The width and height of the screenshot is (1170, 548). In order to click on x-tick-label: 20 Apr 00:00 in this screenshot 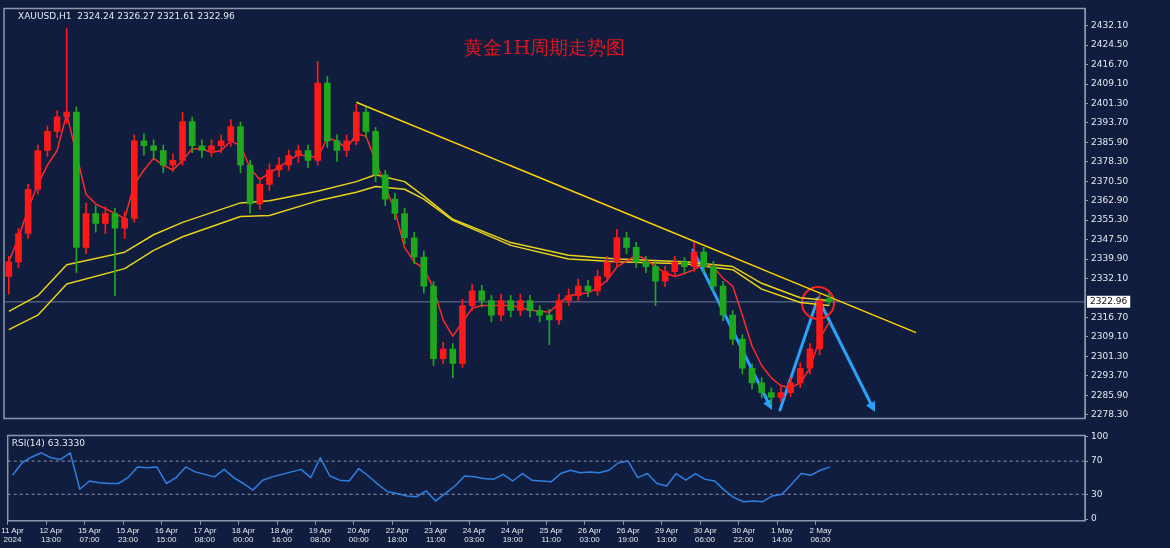, I will do `click(359, 535)`.